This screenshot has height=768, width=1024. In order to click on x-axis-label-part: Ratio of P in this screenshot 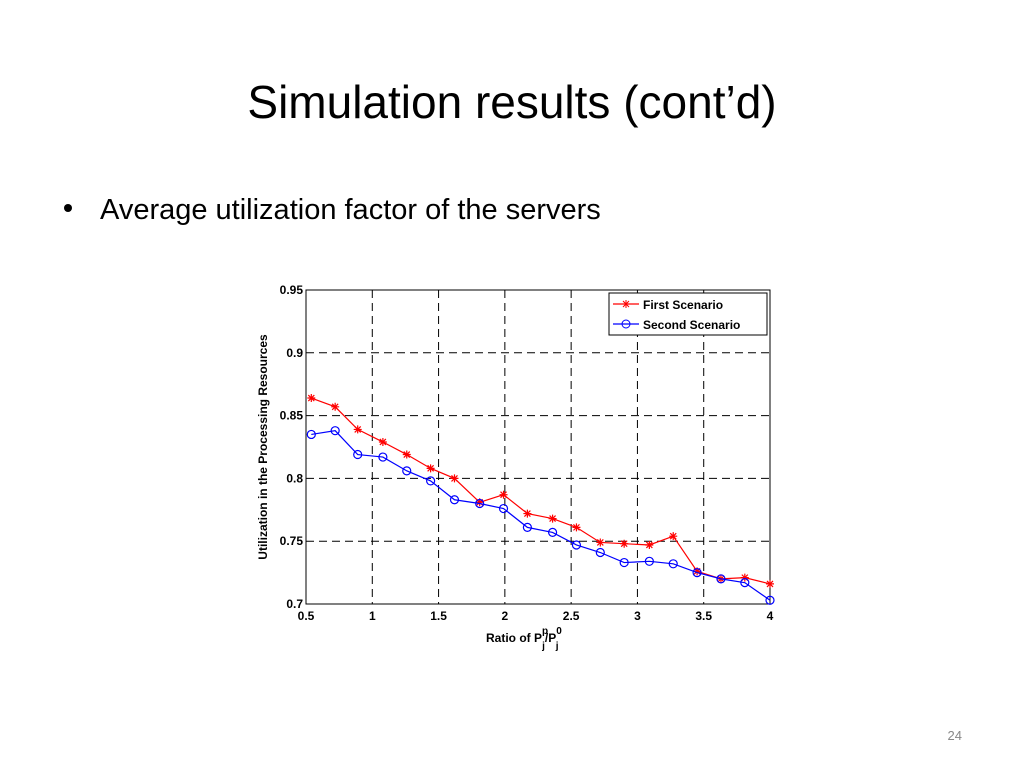, I will do `click(514, 638)`.